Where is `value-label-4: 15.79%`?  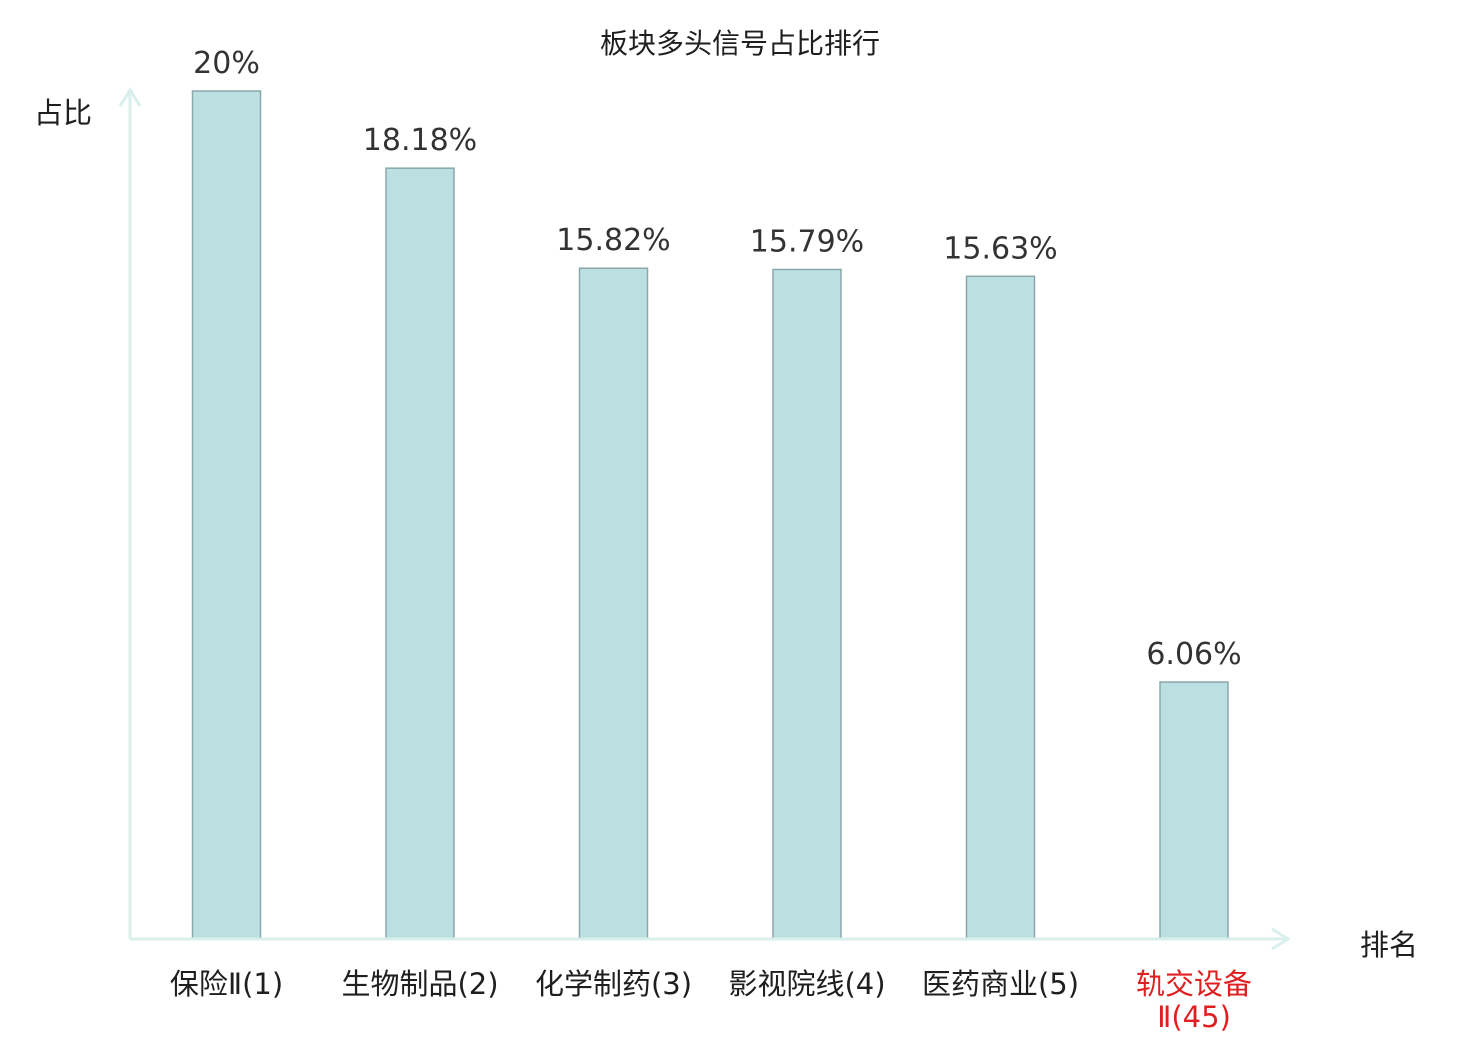
value-label-4: 15.79% is located at coordinates (807, 242).